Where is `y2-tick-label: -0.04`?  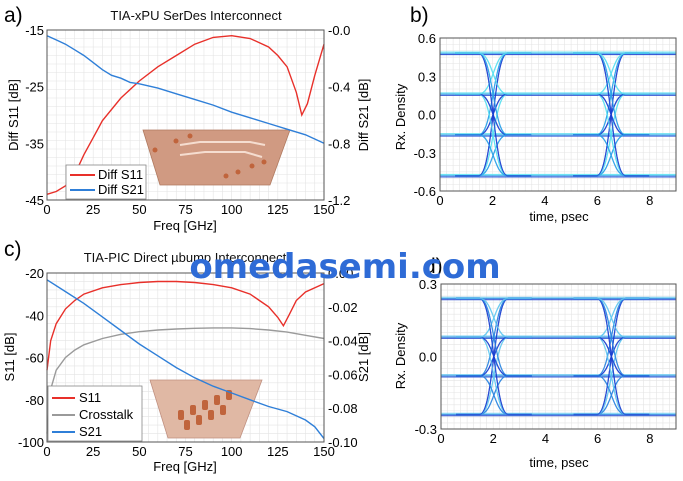
y2-tick-label: -0.04 is located at coordinates (343, 341).